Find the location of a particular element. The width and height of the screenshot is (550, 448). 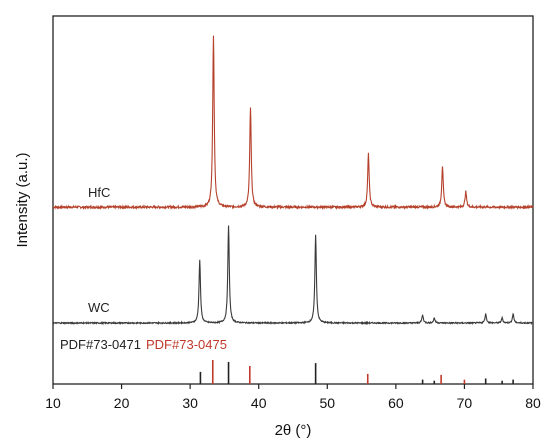

hfc-label: HfC is located at coordinates (99, 192).